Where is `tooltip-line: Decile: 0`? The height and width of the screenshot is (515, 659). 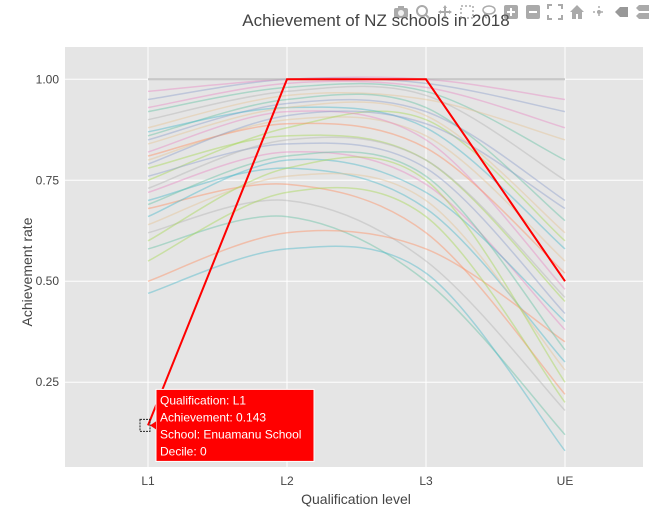
tooltip-line: Decile: 0 is located at coordinates (183, 451).